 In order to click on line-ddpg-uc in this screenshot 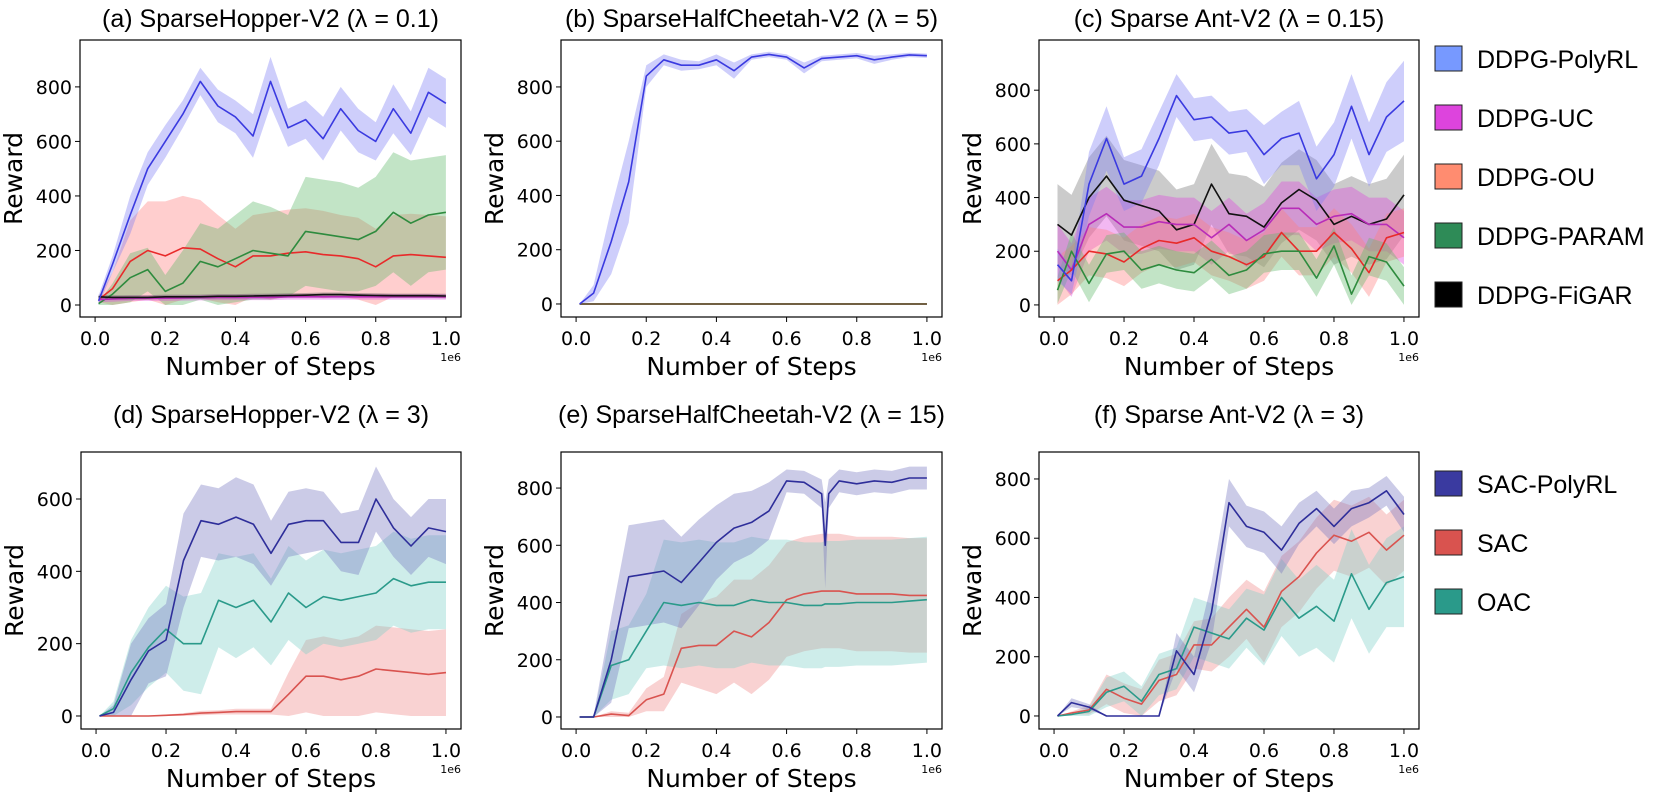, I will do `click(272, 298)`.